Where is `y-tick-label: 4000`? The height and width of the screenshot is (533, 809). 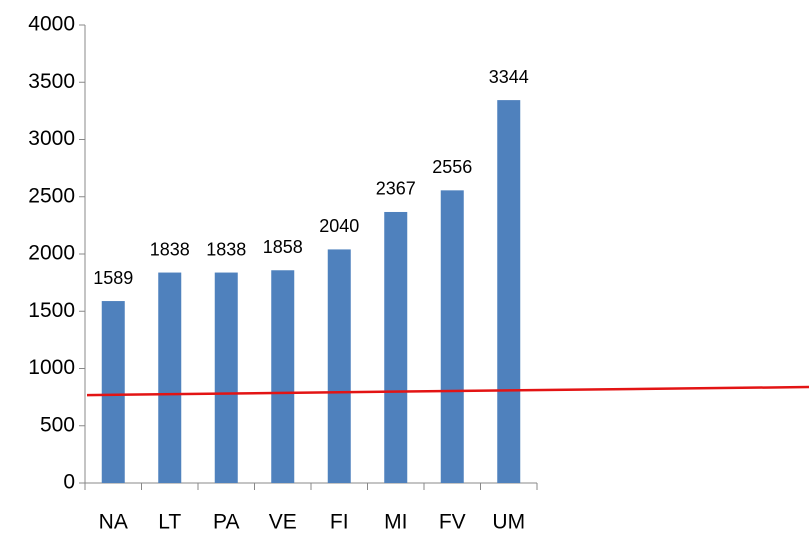 y-tick-label: 4000 is located at coordinates (51, 24).